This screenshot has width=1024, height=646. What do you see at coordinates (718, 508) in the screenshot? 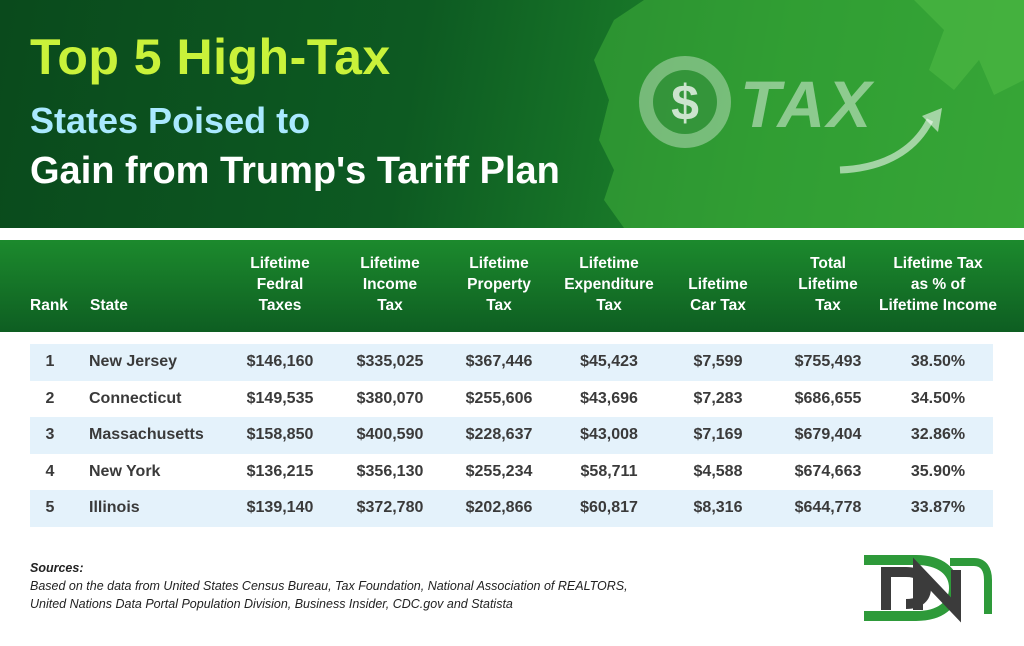
I see `car-tax-cell: $8,316` at bounding box center [718, 508].